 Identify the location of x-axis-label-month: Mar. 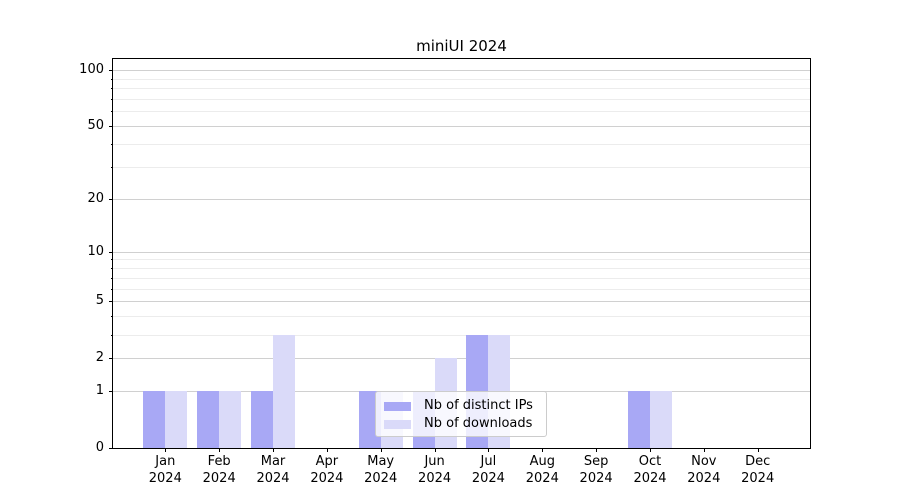
(273, 461).